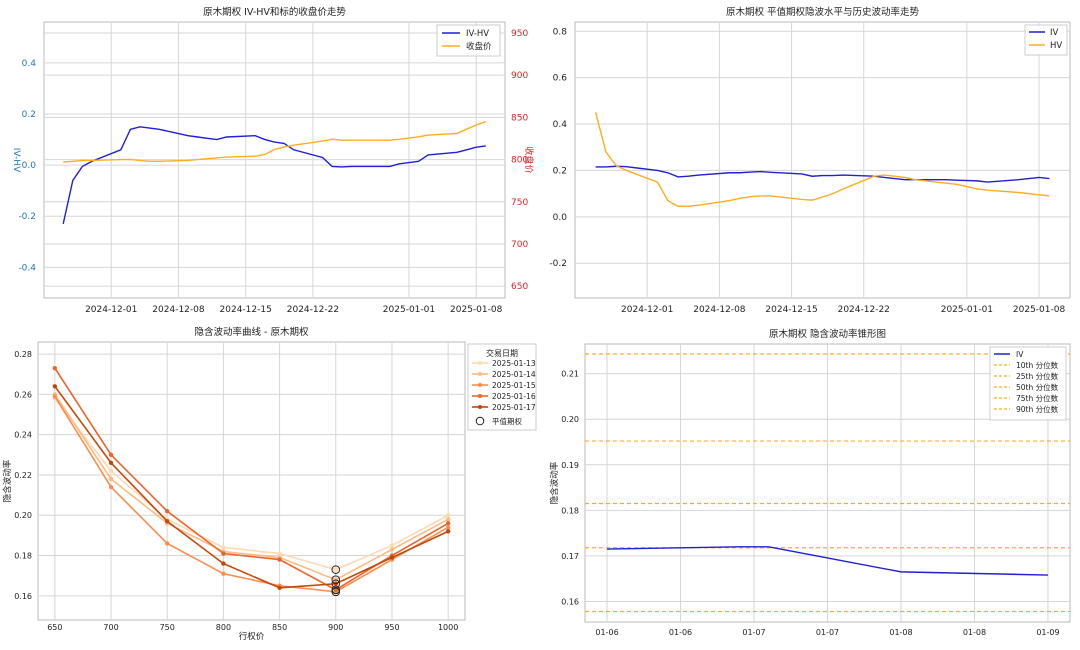 The image size is (1080, 650). I want to click on x-tick-label: 650, so click(54, 627).